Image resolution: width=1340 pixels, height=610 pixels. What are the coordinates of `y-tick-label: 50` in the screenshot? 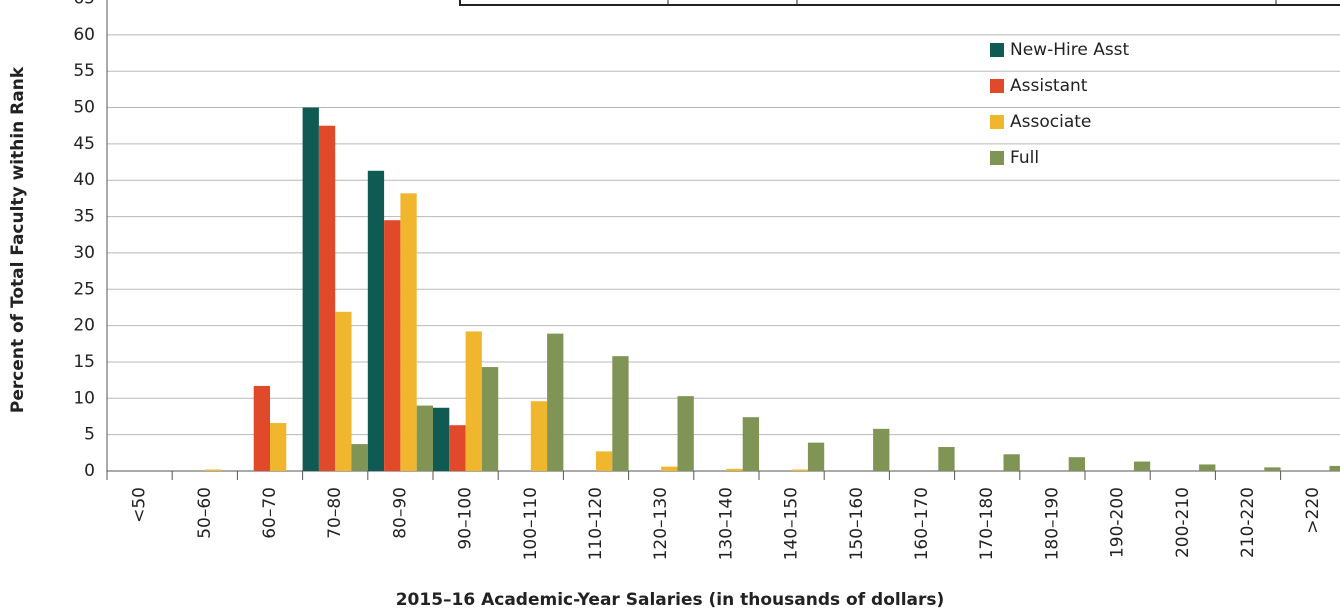 It's located at (84, 108).